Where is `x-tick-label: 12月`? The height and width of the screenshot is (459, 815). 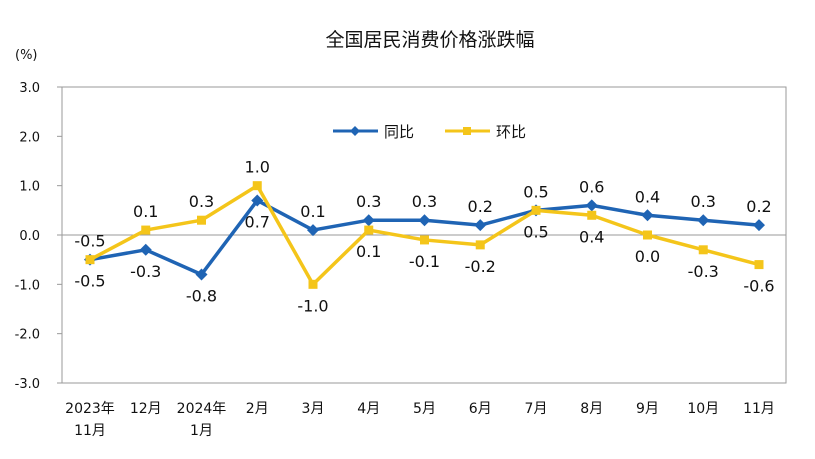 x-tick-label: 12月 is located at coordinates (146, 409).